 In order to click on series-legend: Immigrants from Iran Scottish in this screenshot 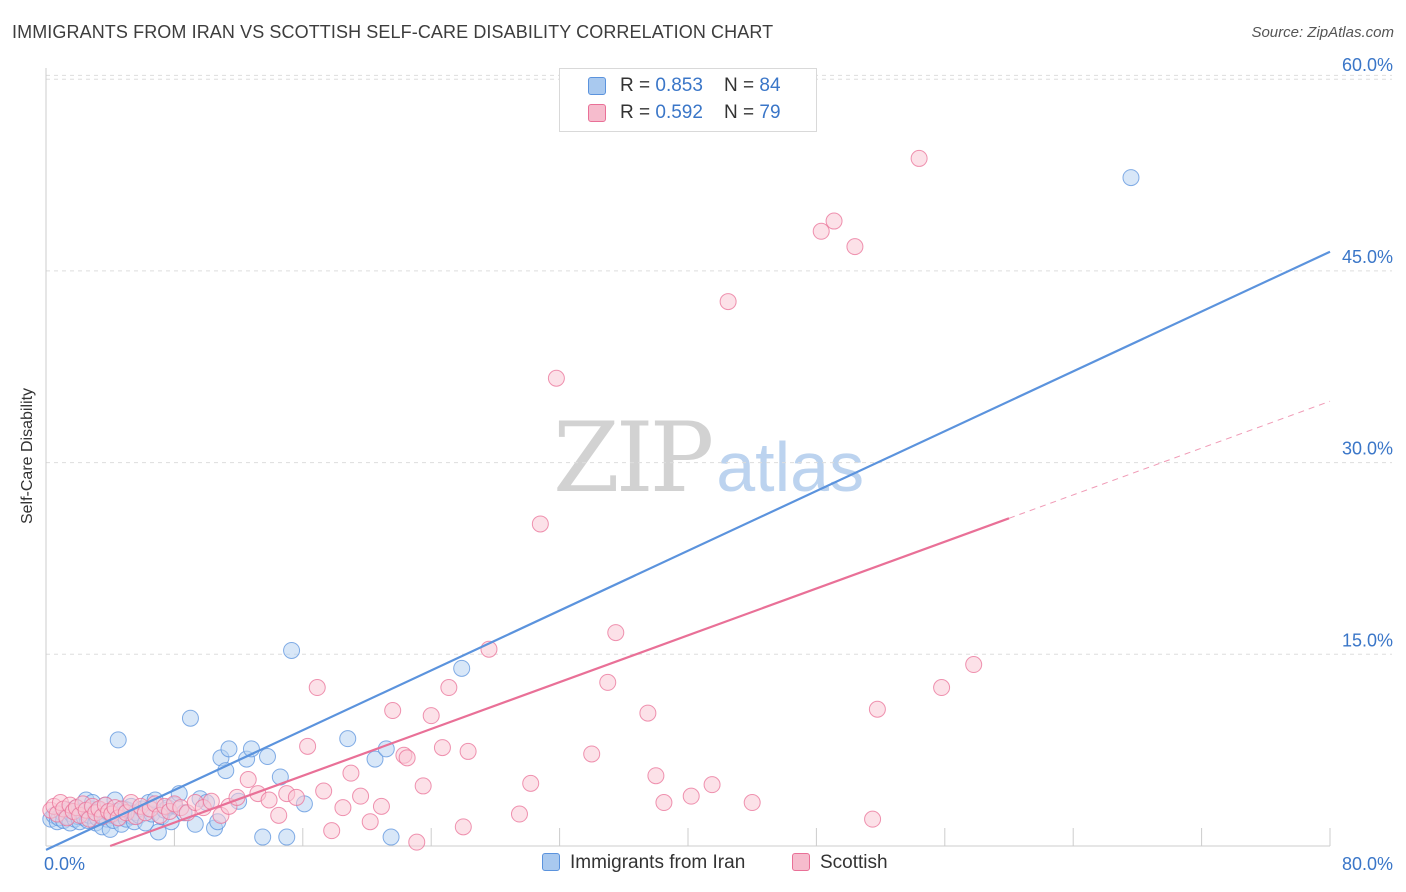, I will do `click(703, 865)`.